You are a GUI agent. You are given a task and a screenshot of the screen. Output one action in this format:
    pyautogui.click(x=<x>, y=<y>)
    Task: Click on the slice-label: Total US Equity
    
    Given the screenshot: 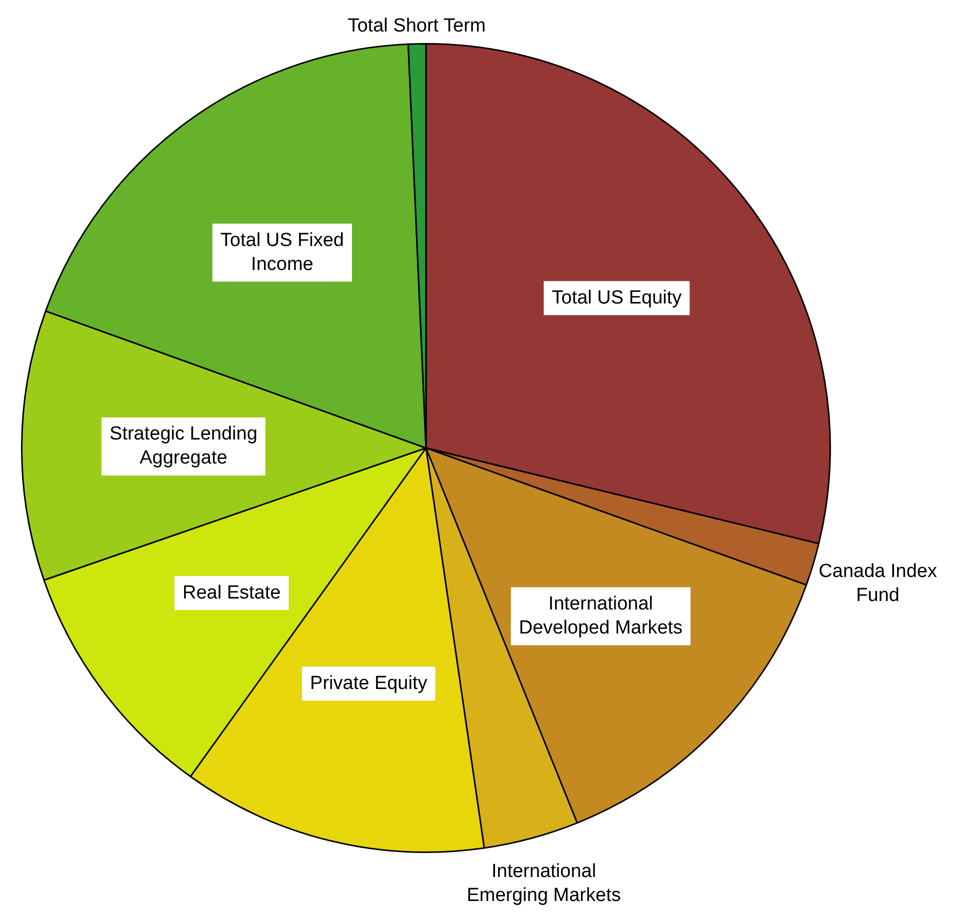 What is the action you would take?
    pyautogui.click(x=617, y=297)
    